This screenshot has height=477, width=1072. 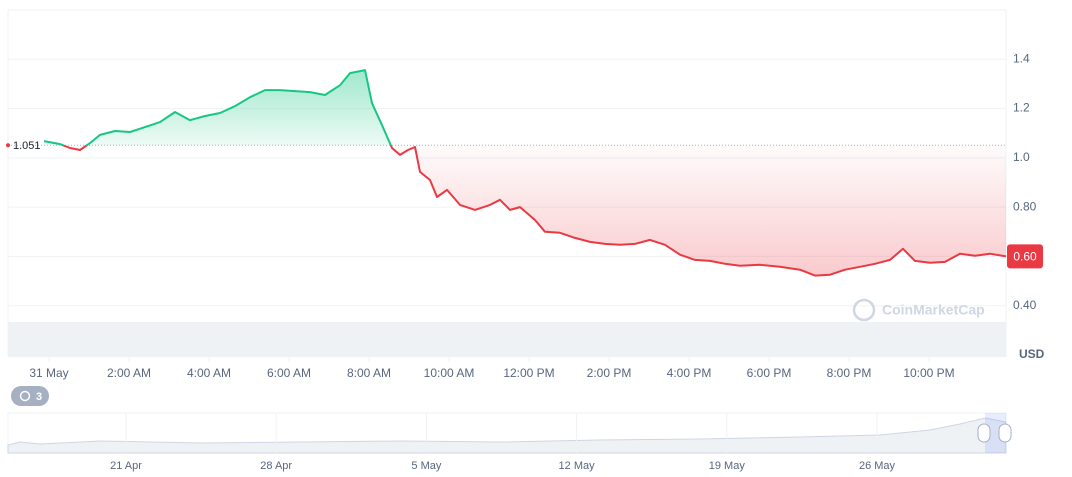 I want to click on x-tick-label: 8:00 PM, so click(x=849, y=373).